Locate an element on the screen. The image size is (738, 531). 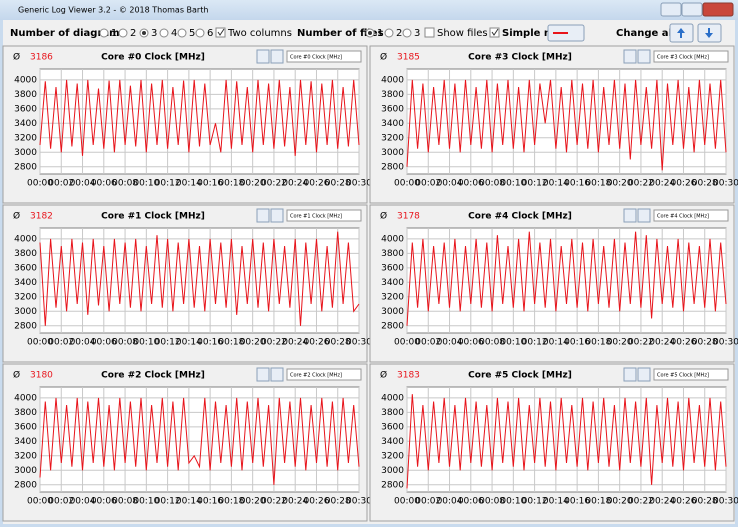
y-tick-label: 3600 is located at coordinates (392, 427).